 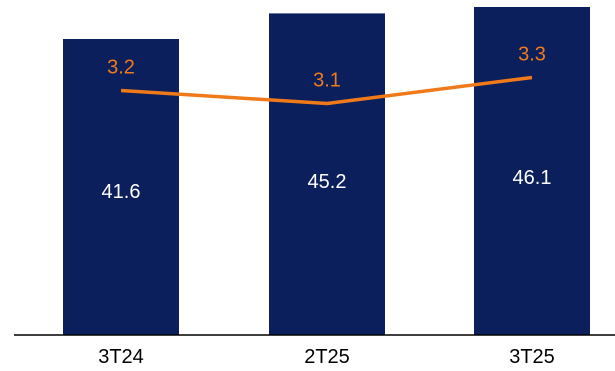 I want to click on line-value-label: 3.2, so click(x=121, y=68).